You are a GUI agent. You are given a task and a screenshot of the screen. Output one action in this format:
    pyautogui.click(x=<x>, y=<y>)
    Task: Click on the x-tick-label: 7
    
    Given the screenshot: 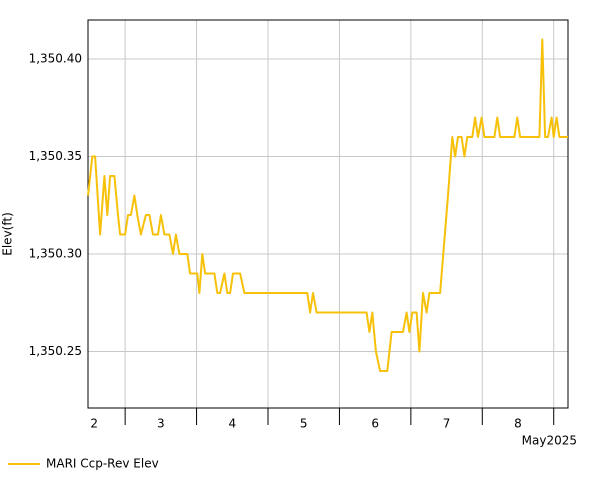 What is the action you would take?
    pyautogui.click(x=447, y=424)
    